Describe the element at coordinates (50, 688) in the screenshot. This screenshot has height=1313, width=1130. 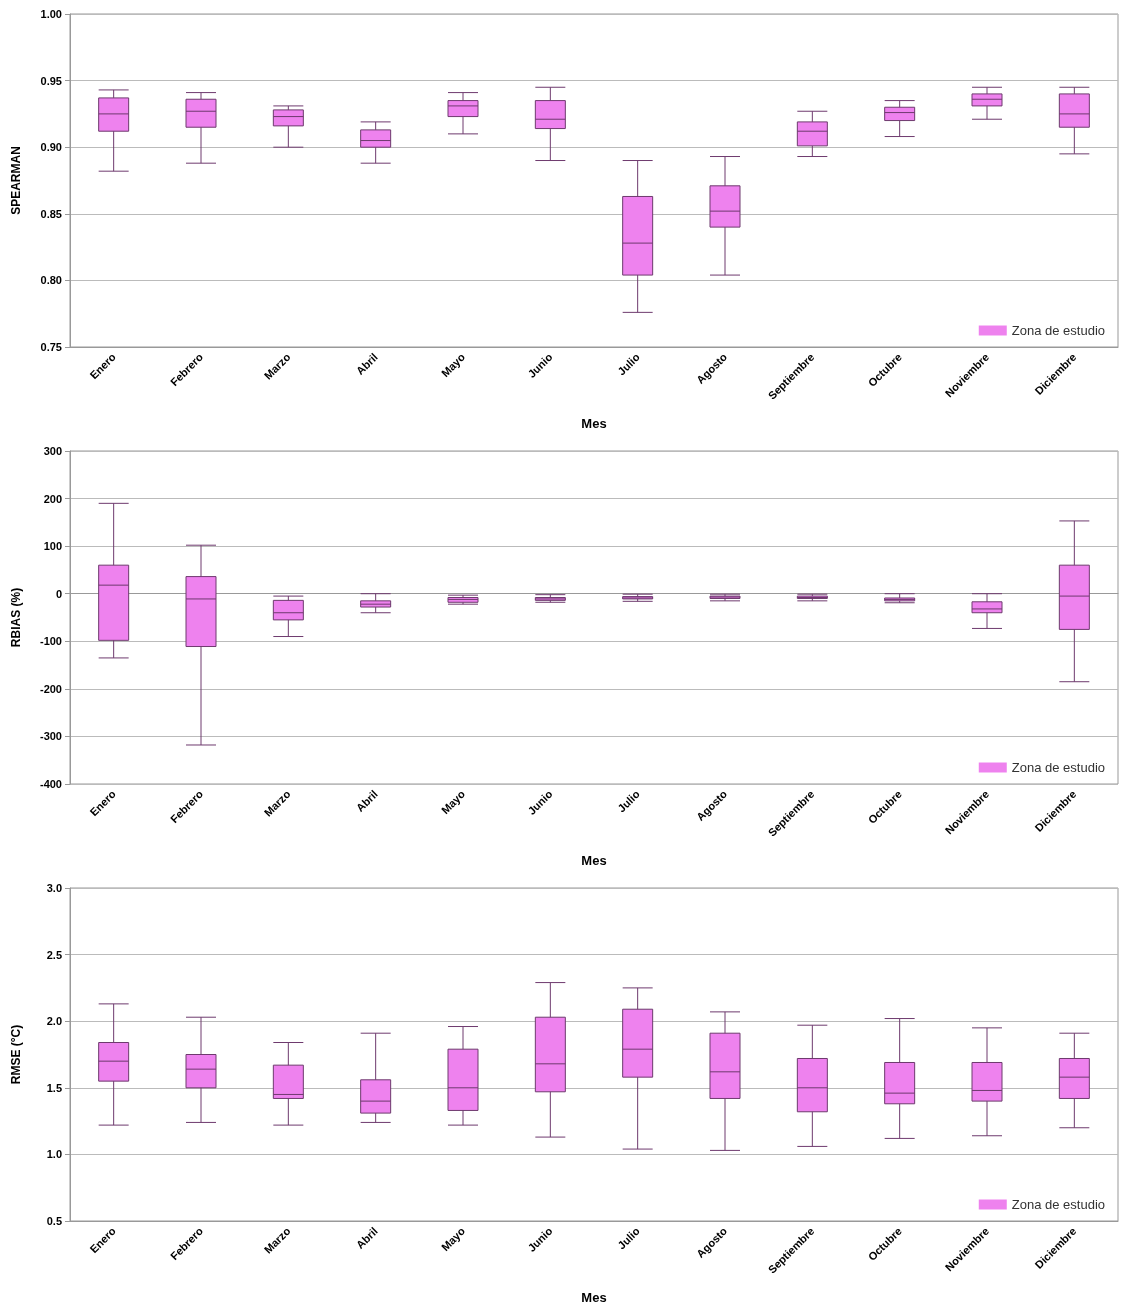
I see `y-tick-label: -200` at that location.